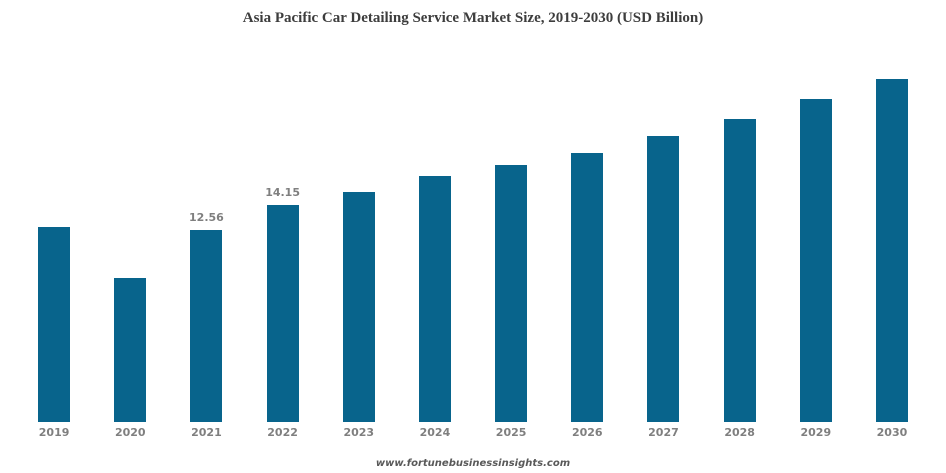 This screenshot has height=473, width=946. Describe the element at coordinates (816, 432) in the screenshot. I see `x-tick-2029: 2029` at that location.